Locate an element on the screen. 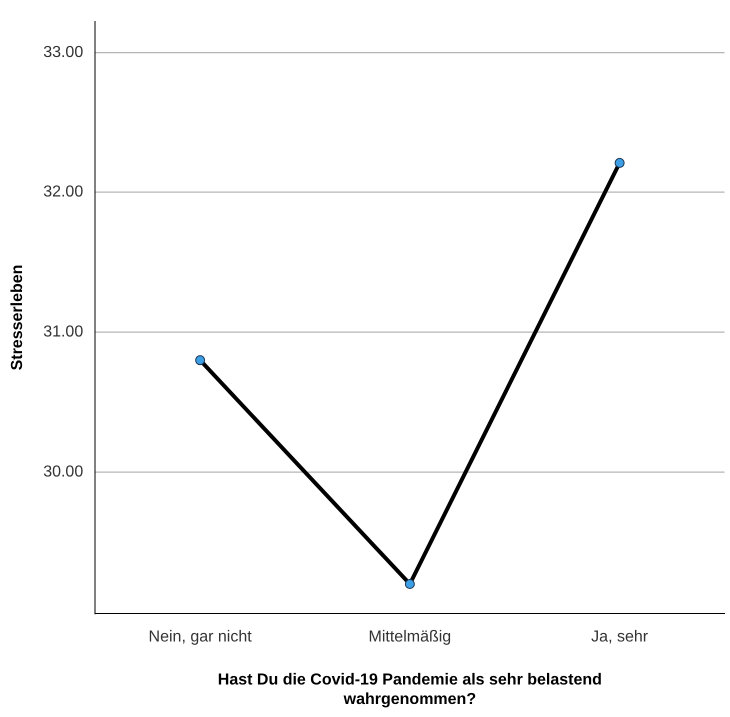 The width and height of the screenshot is (730, 717). x-tick-label: Ja, sehr is located at coordinates (620, 637).